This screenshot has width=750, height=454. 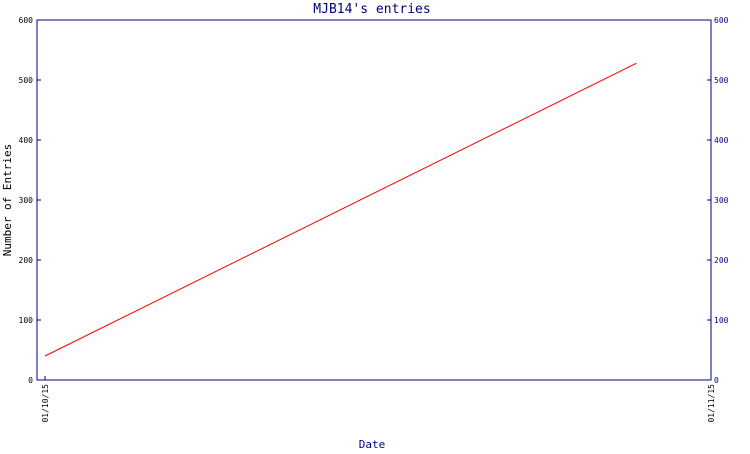 What do you see at coordinates (721, 80) in the screenshot?
I see `y-tick-label-right: 500` at bounding box center [721, 80].